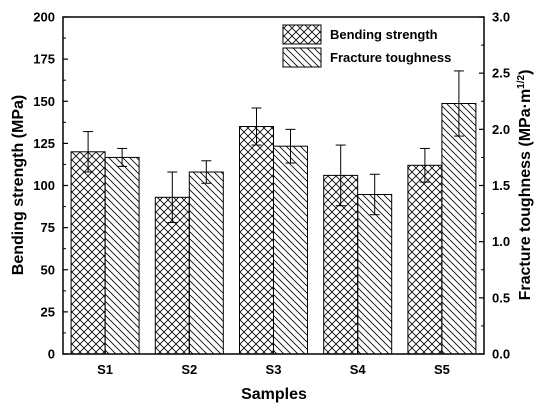  Describe the element at coordinates (501, 17) in the screenshot. I see `y2-tick-label: 3.0` at that location.